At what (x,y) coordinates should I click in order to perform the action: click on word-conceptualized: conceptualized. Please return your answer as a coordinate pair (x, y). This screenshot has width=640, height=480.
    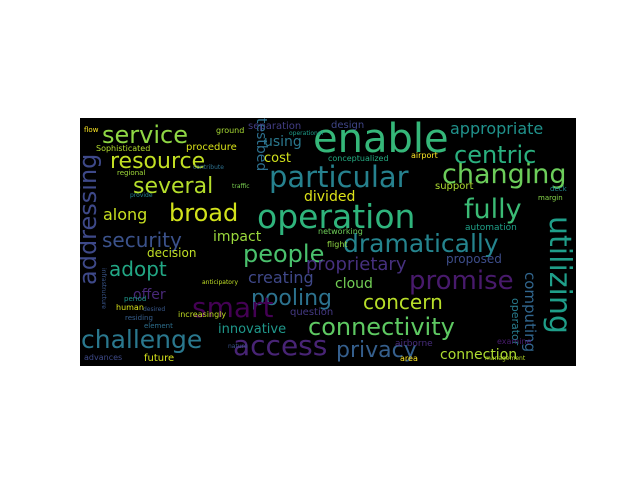
    Looking at the image, I should click on (358, 158).